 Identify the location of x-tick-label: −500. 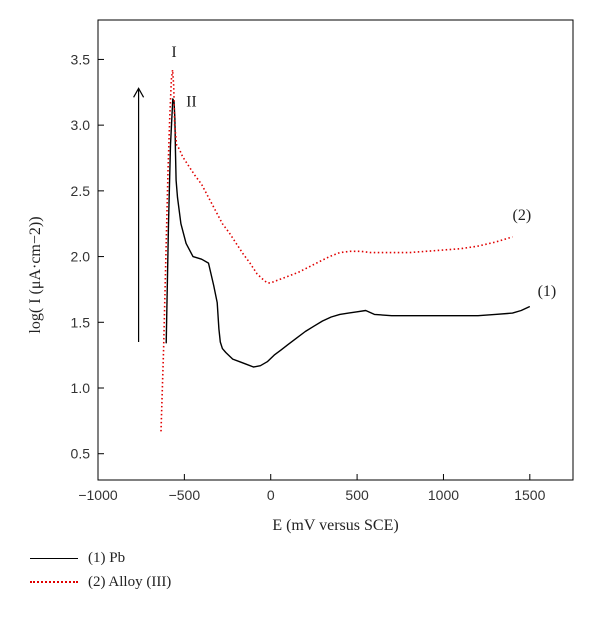
(185, 495).